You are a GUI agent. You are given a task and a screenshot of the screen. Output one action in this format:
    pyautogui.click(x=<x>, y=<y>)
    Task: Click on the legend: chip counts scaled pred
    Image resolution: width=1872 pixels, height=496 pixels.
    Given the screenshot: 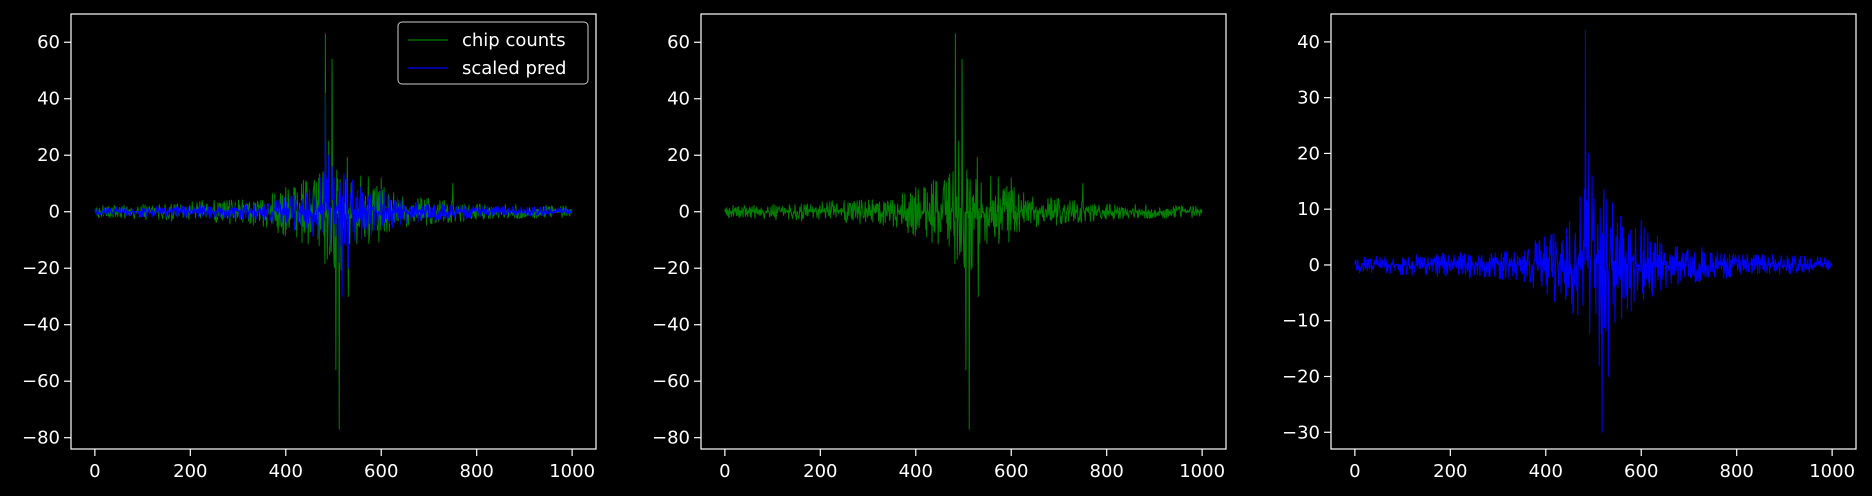 What is the action you would take?
    pyautogui.click(x=493, y=53)
    